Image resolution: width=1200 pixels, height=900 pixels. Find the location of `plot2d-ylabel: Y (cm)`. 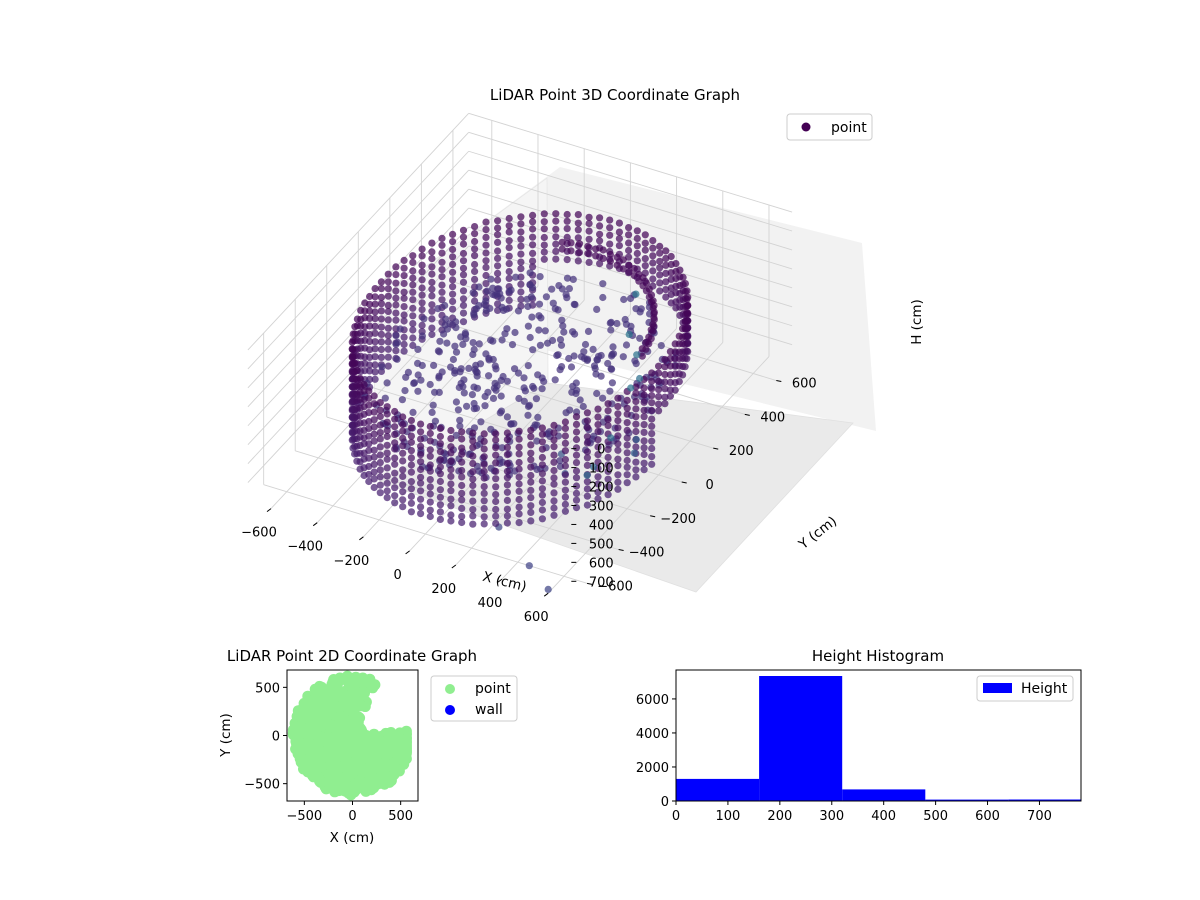

plot2d-ylabel: Y (cm) is located at coordinates (226, 735).